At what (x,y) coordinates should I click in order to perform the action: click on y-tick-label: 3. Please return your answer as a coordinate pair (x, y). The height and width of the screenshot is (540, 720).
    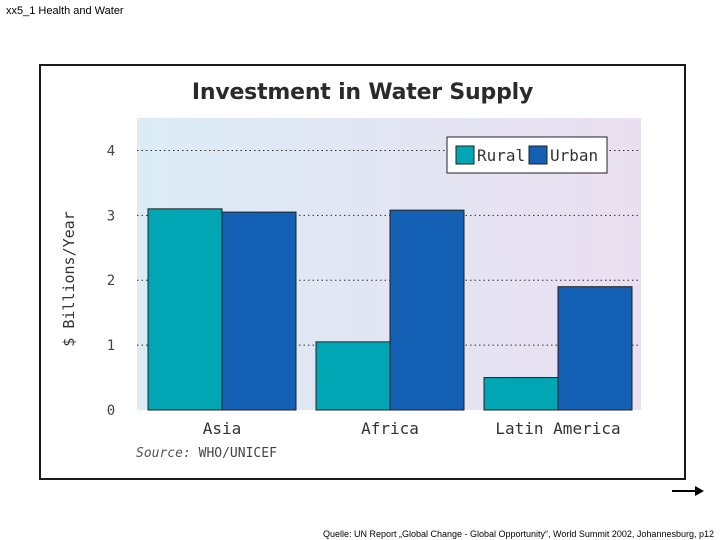
    Looking at the image, I should click on (111, 216).